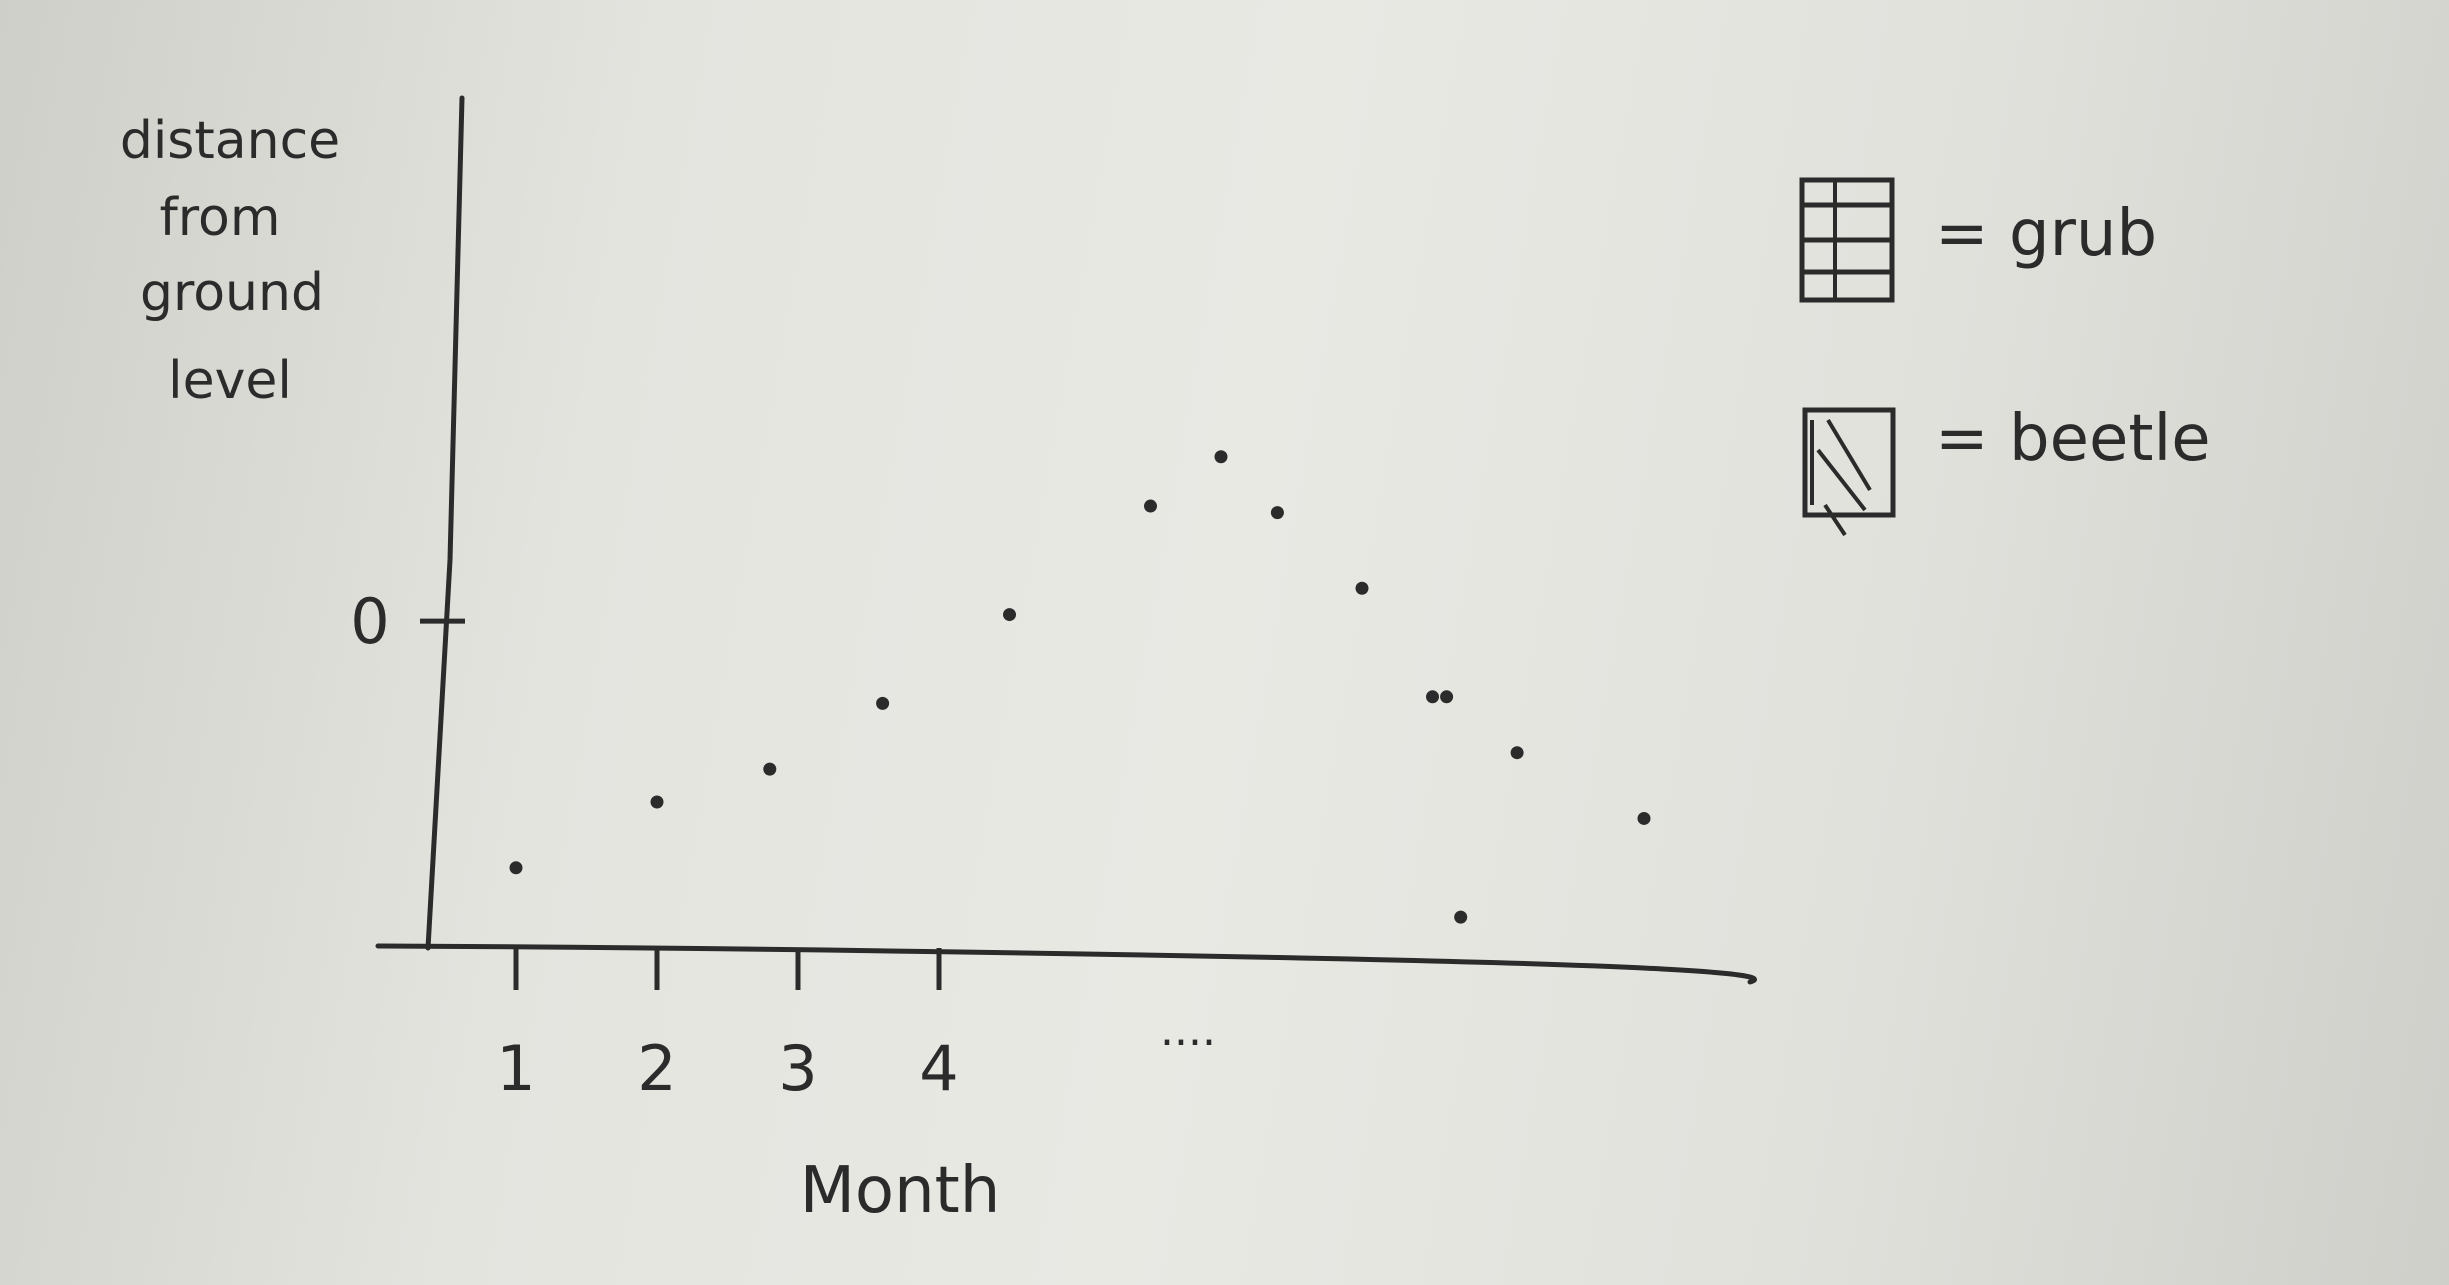 The width and height of the screenshot is (2449, 1285). What do you see at coordinates (230, 381) in the screenshot?
I see `y-axis-label-line: level` at bounding box center [230, 381].